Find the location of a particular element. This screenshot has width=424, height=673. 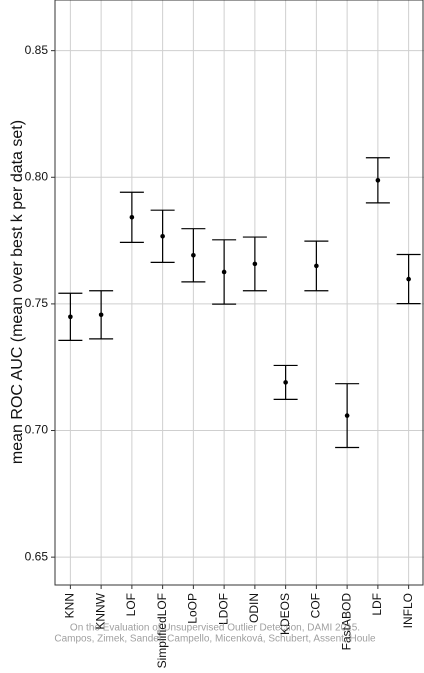

y-tick-label: 0.85 is located at coordinates (37, 50).